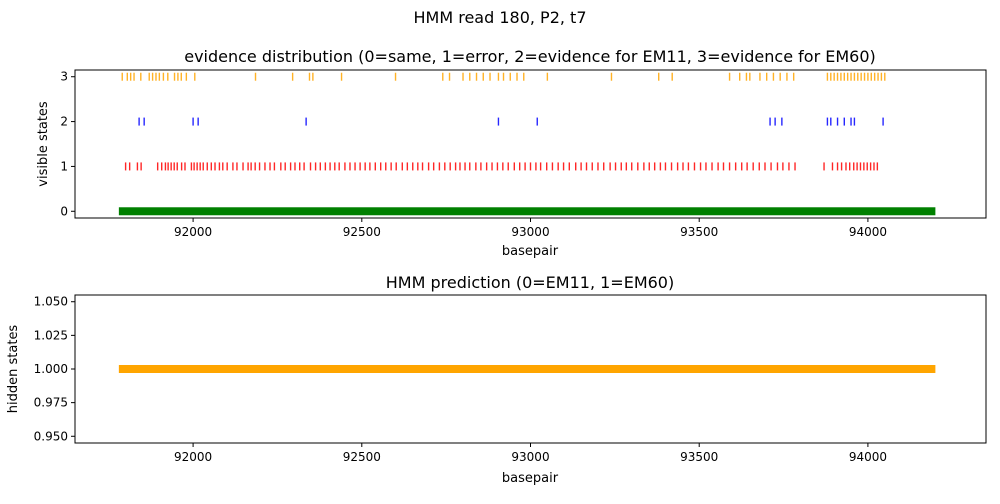 This screenshot has width=1000, height=504. What do you see at coordinates (51, 302) in the screenshot?
I see `prediction-y-tick-label: 1.050` at bounding box center [51, 302].